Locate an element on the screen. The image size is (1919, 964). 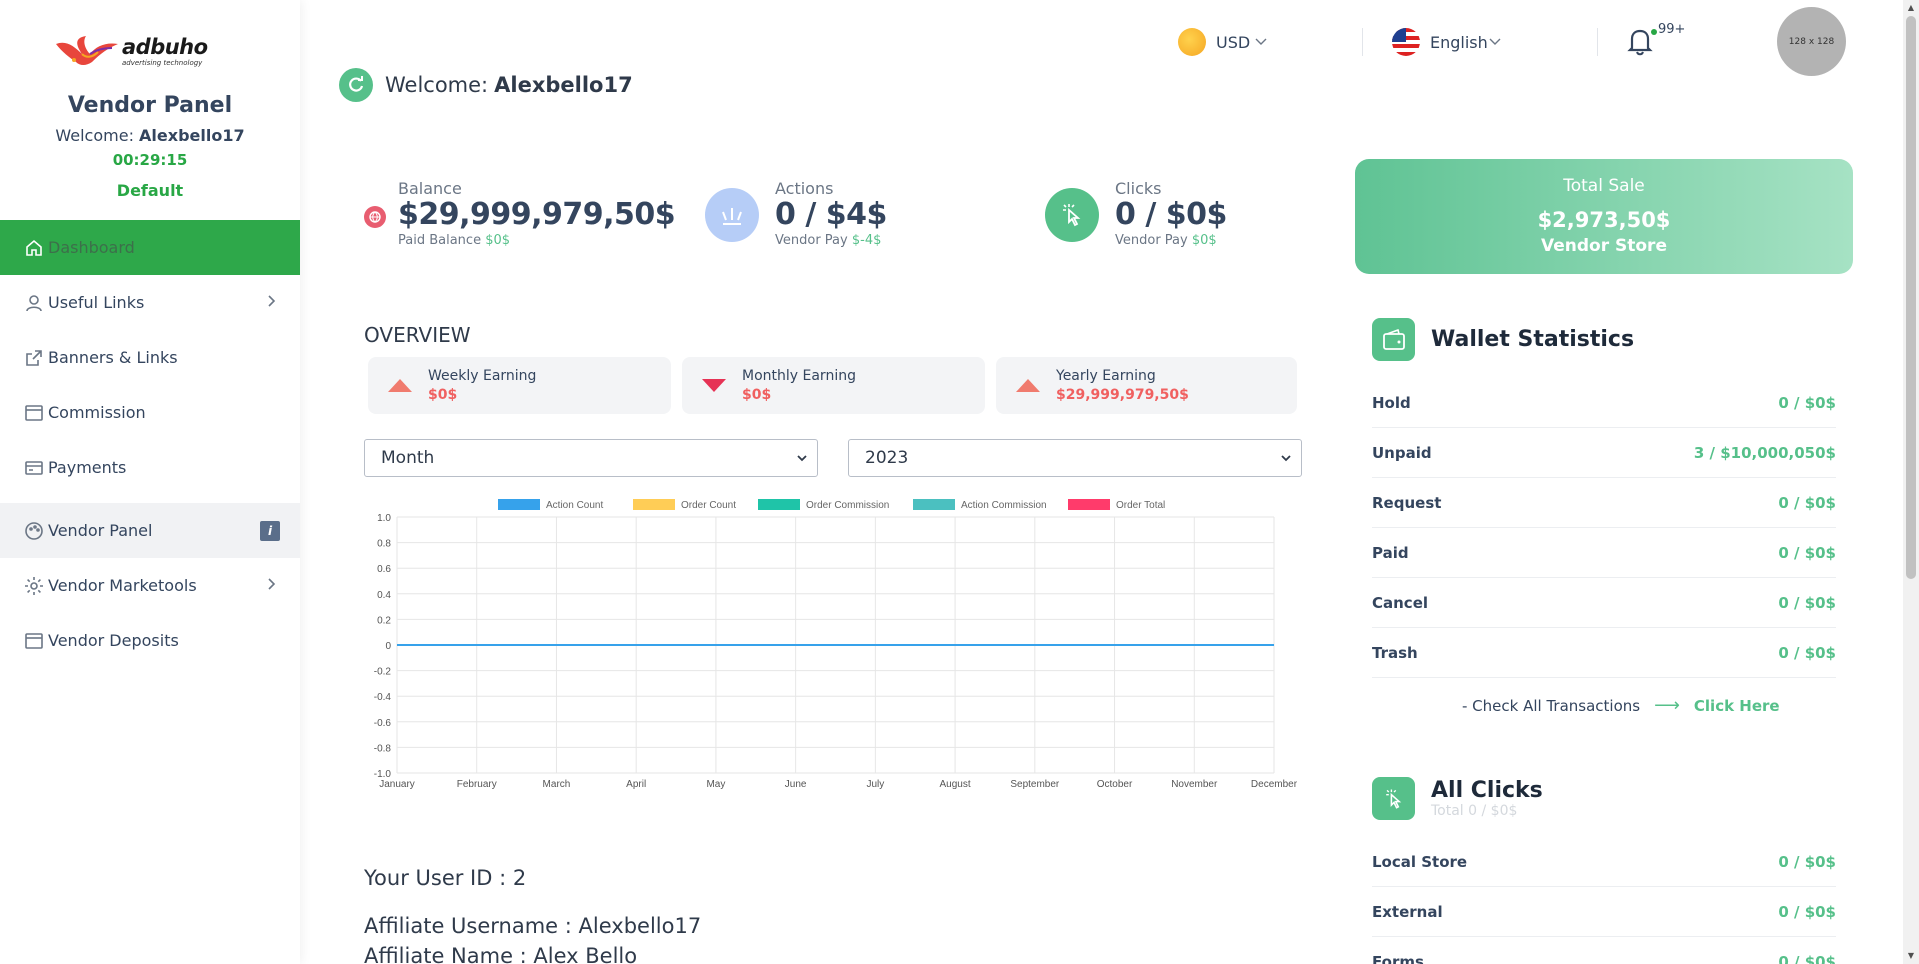
clicks-vendor-pay-label: Vendor Pay is located at coordinates (1151, 240).